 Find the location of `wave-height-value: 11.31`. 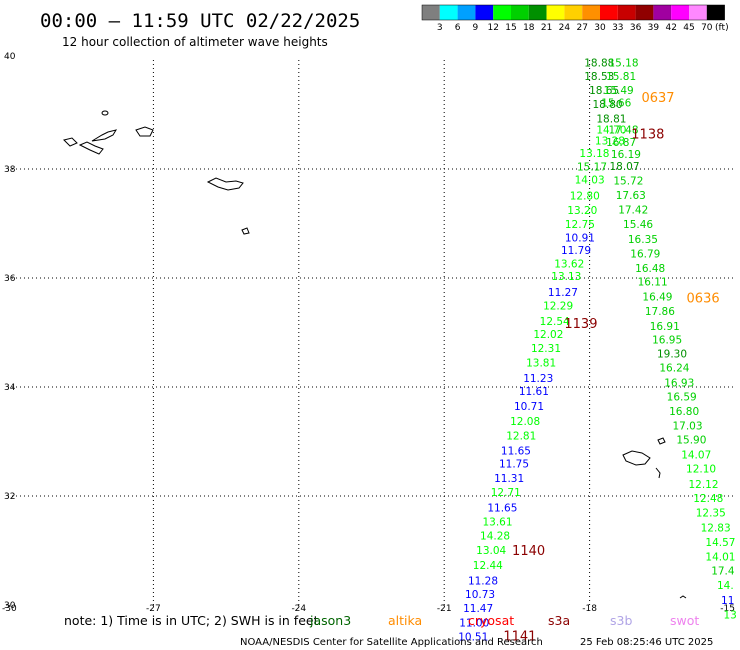

wave-height-value: 11.31 is located at coordinates (509, 479).